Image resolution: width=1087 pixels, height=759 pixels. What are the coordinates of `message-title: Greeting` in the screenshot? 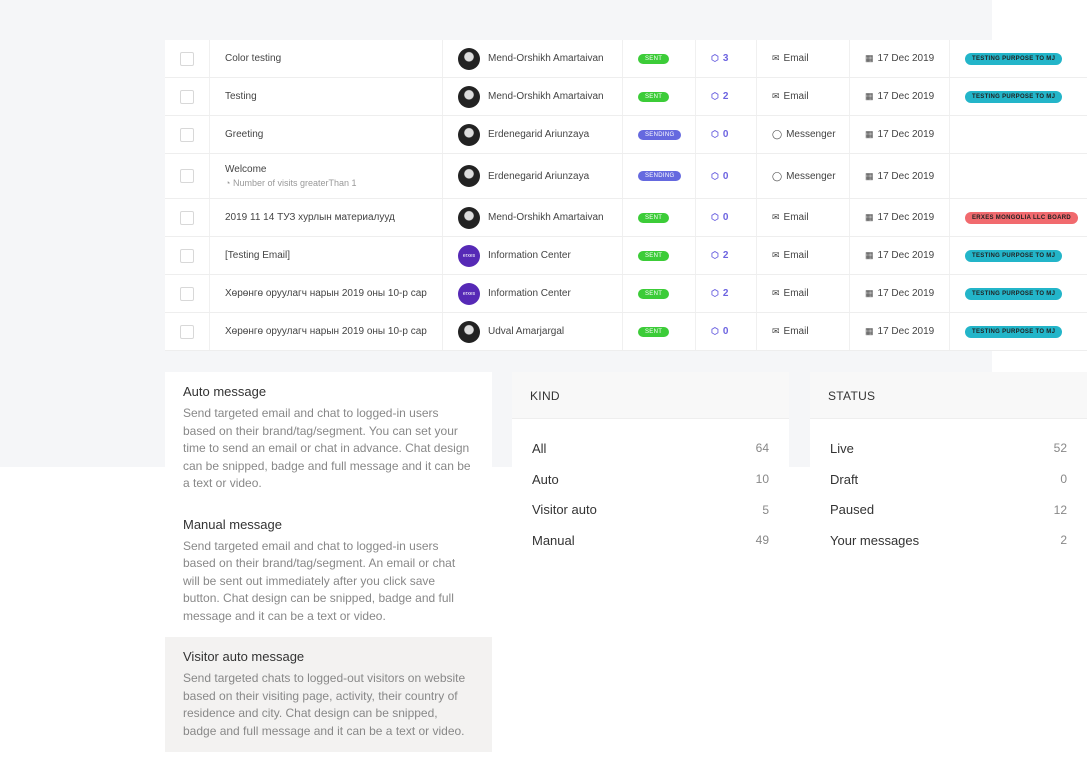 It's located at (244, 134).